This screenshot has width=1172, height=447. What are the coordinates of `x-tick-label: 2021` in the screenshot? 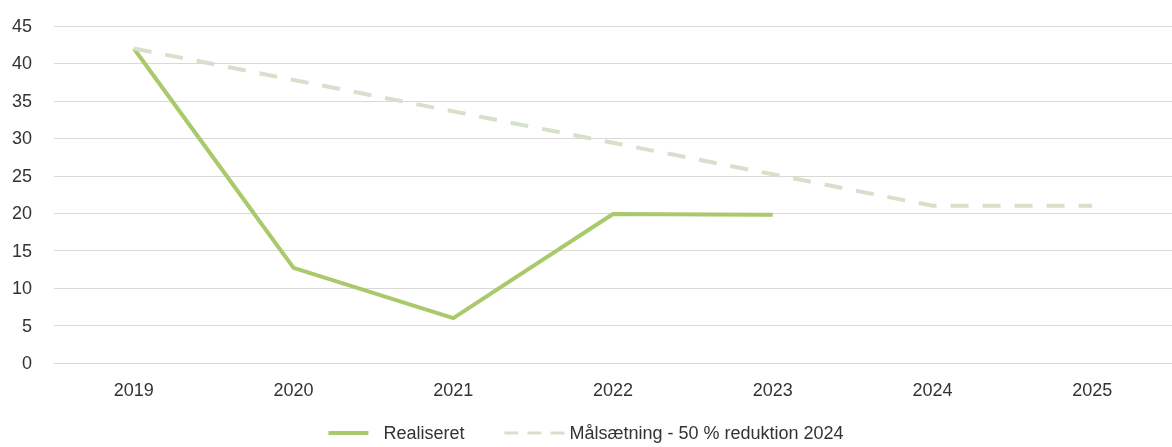 It's located at (453, 390).